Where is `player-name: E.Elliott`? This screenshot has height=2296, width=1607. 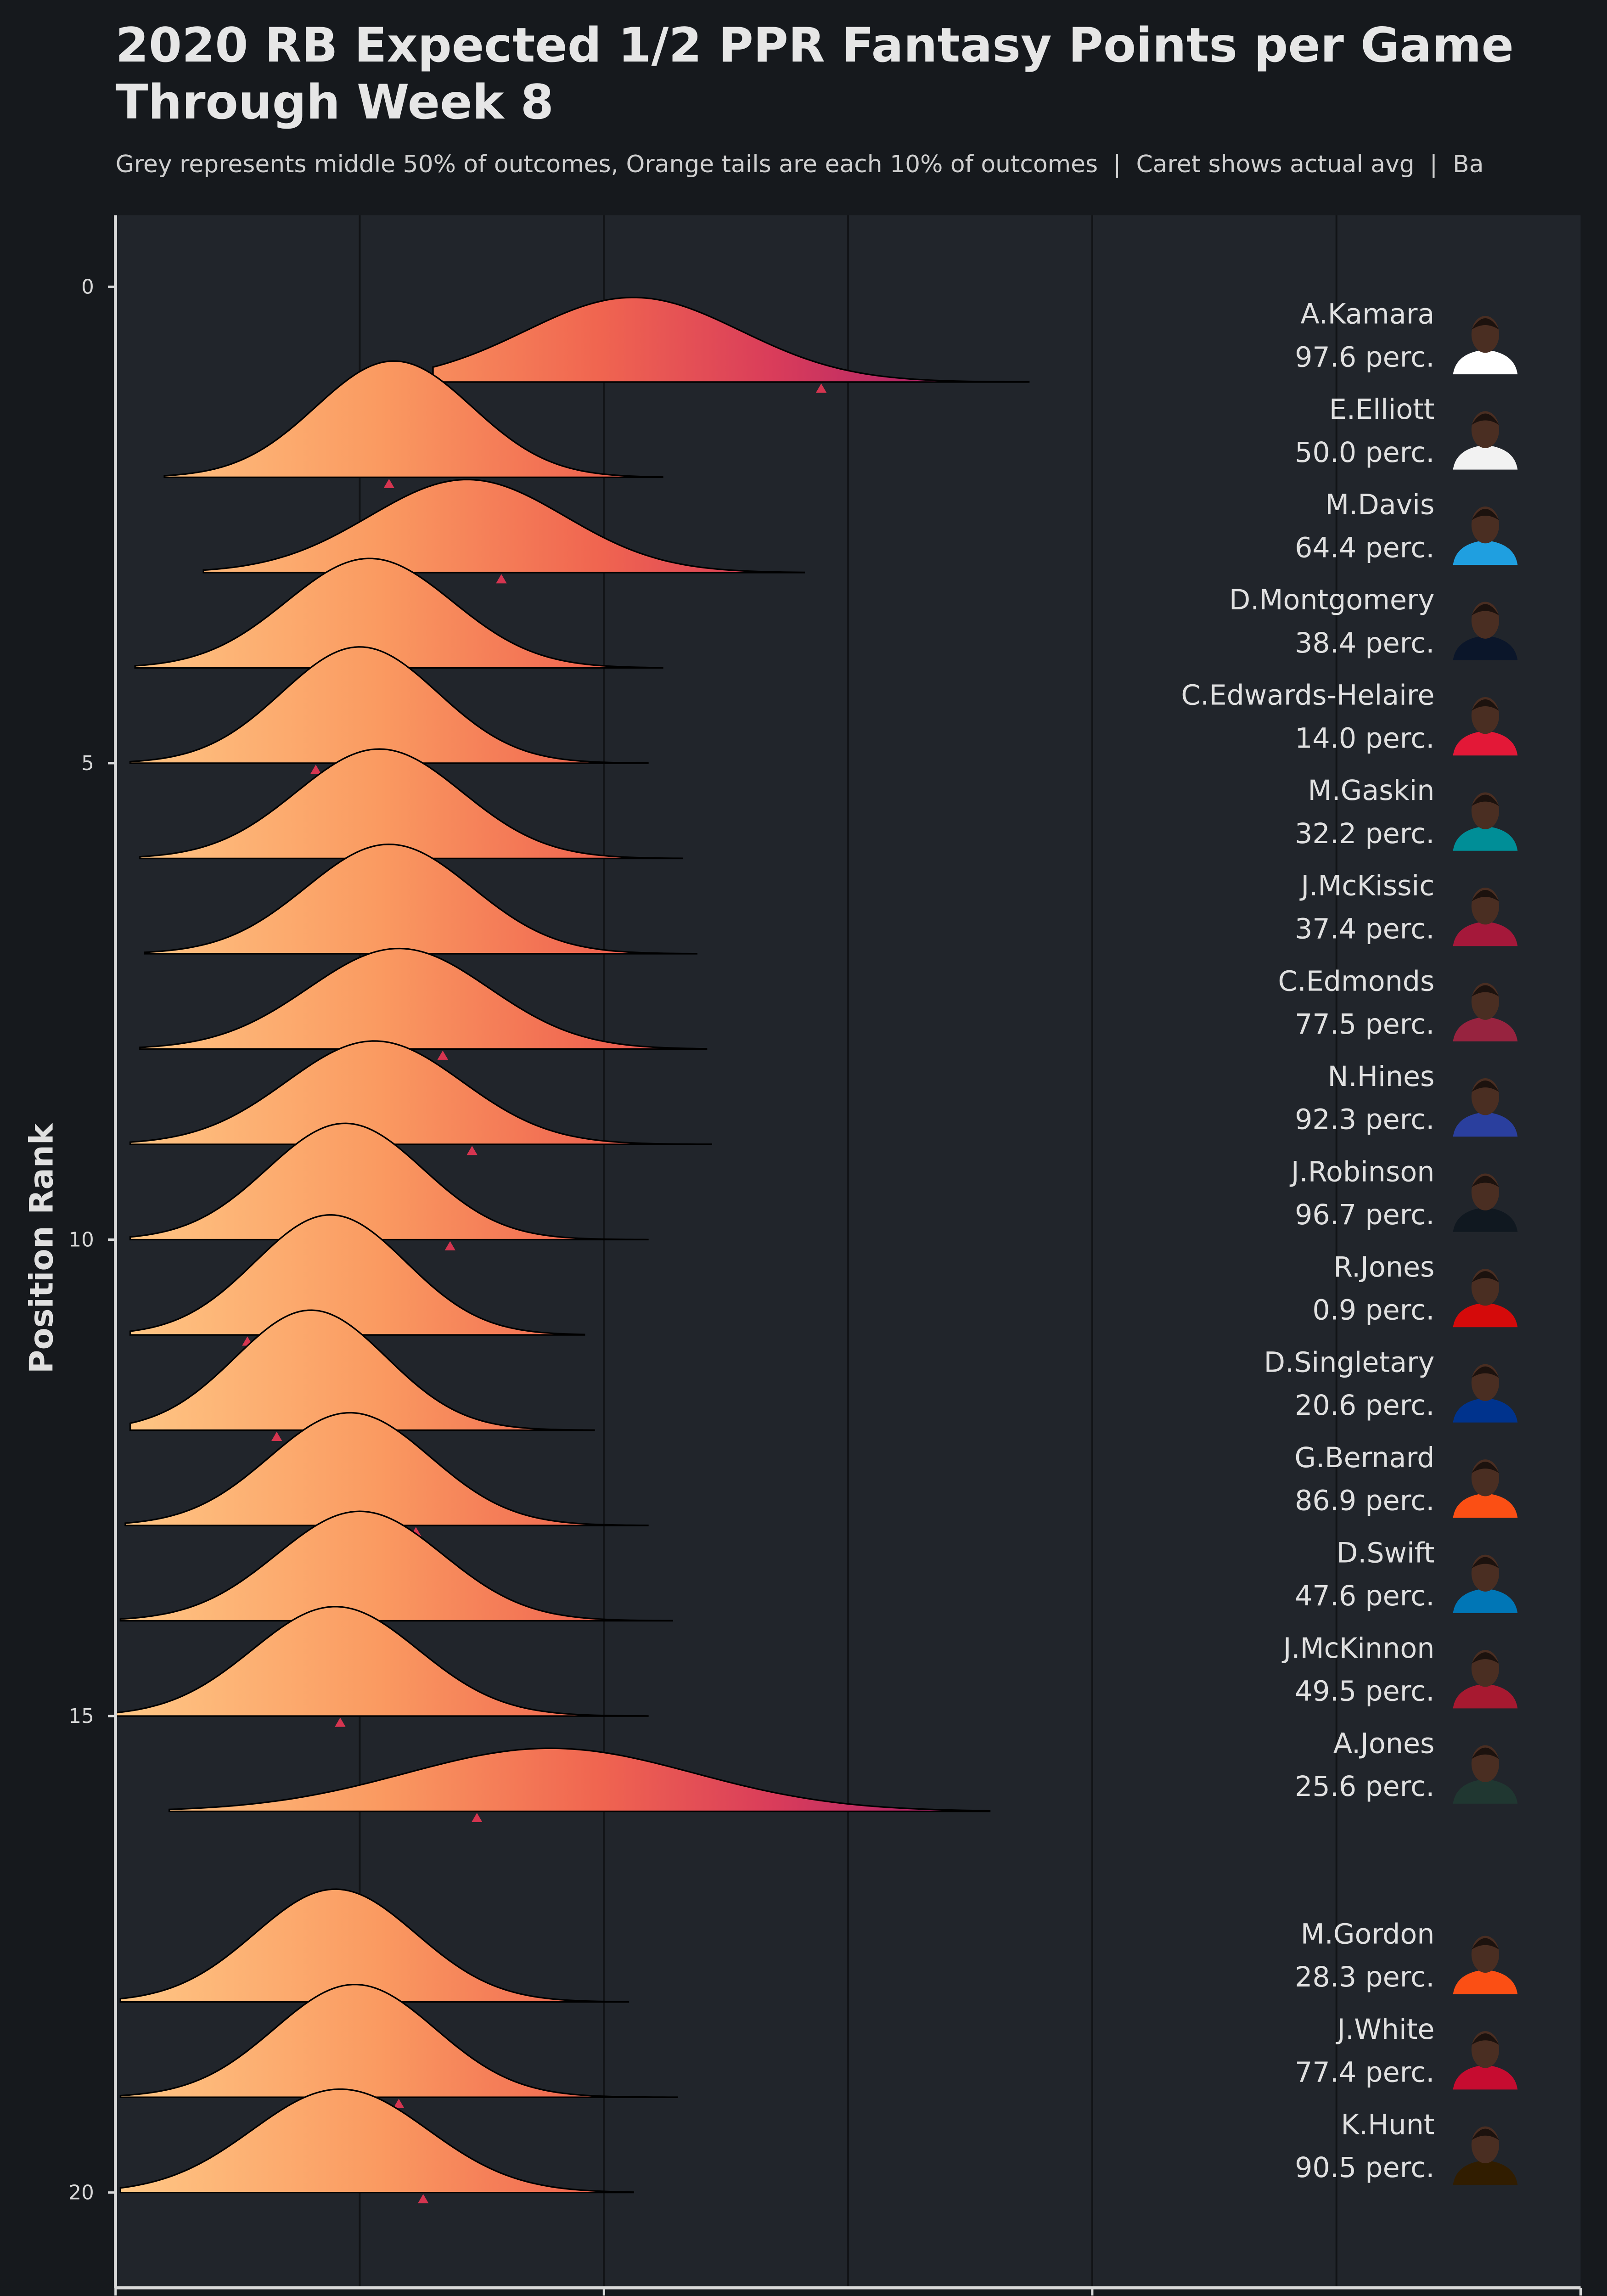 player-name: E.Elliott is located at coordinates (1382, 410).